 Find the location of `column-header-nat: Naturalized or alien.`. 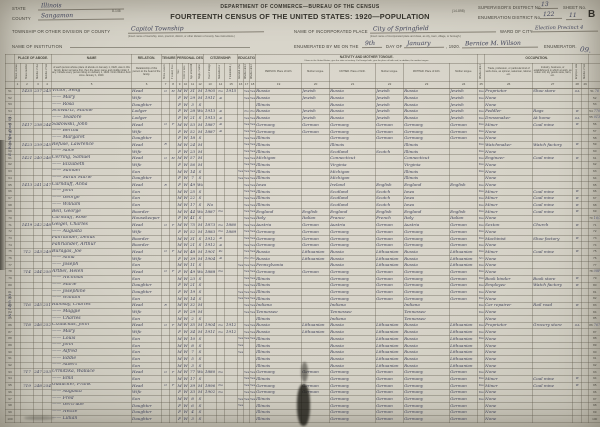

column-header-nat: Naturalized or alien. is located at coordinates (221, 72).